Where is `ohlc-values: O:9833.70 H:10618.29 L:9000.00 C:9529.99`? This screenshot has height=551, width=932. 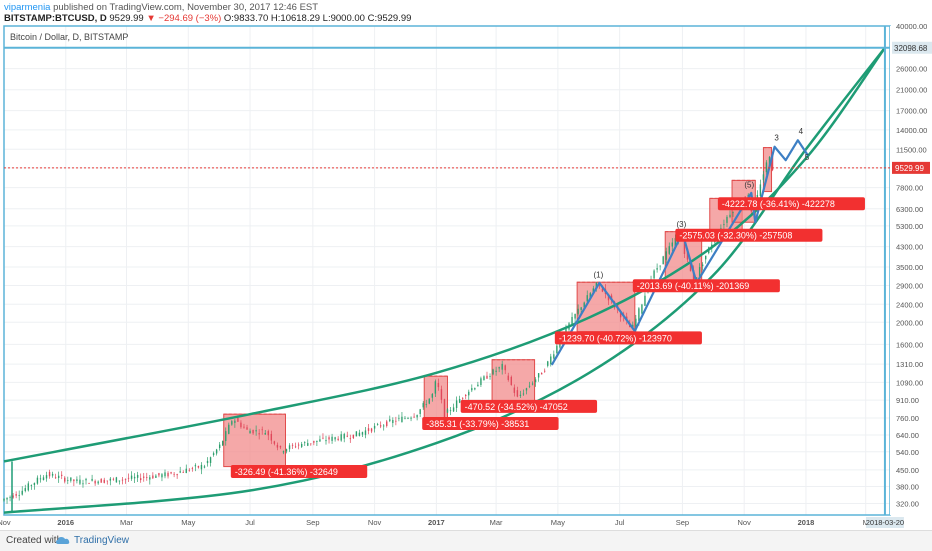
ohlc-values: O:9833.70 H:10618.29 L:9000.00 C:9529.99 is located at coordinates (317, 18).